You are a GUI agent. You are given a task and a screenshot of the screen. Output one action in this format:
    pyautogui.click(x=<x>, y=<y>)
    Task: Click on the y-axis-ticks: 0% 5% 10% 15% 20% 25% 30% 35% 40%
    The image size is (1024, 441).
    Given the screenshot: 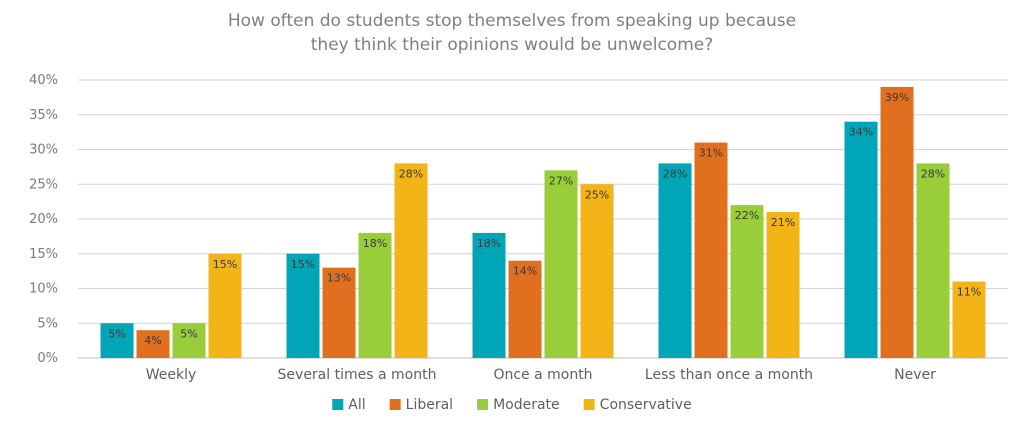 What is the action you would take?
    pyautogui.click(x=43, y=219)
    